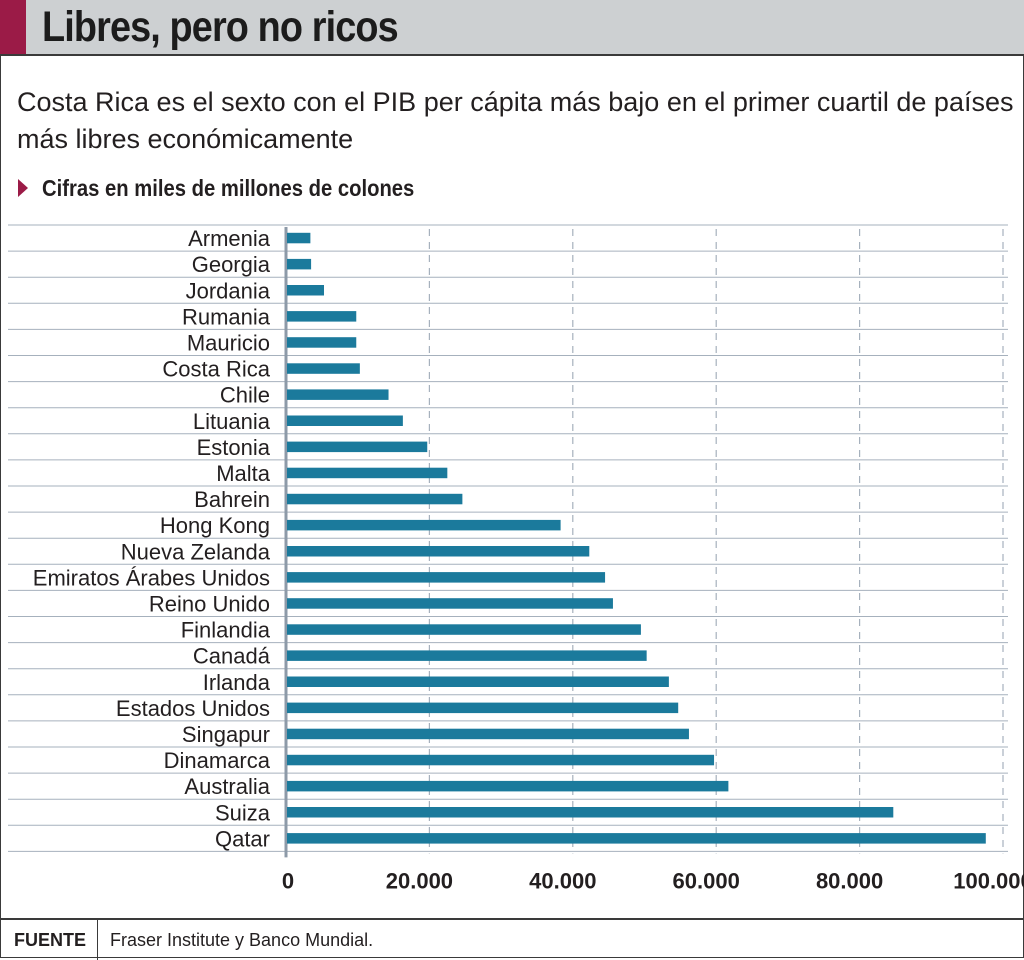  What do you see at coordinates (242, 940) in the screenshot?
I see `source-text: Fraser Institute y Banco Mundial.` at bounding box center [242, 940].